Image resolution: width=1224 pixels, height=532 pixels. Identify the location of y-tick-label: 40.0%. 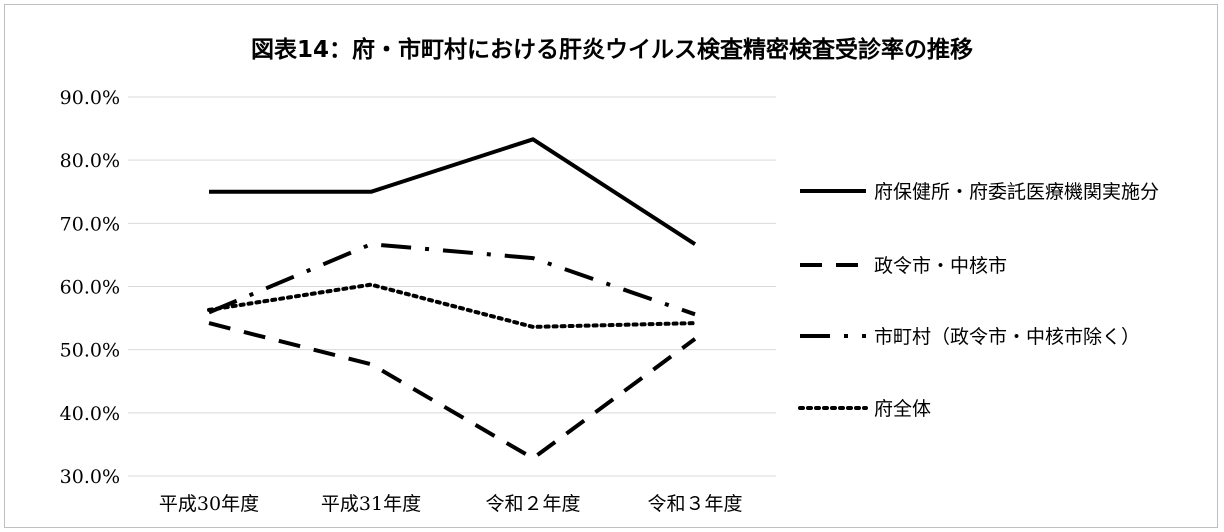
(90, 414).